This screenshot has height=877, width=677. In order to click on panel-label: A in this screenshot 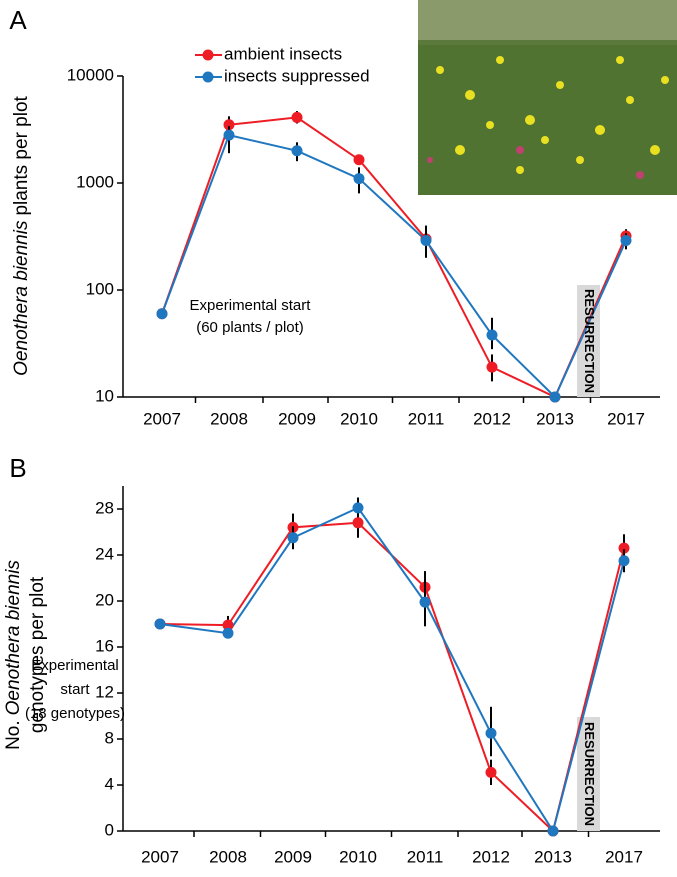, I will do `click(18, 20)`.